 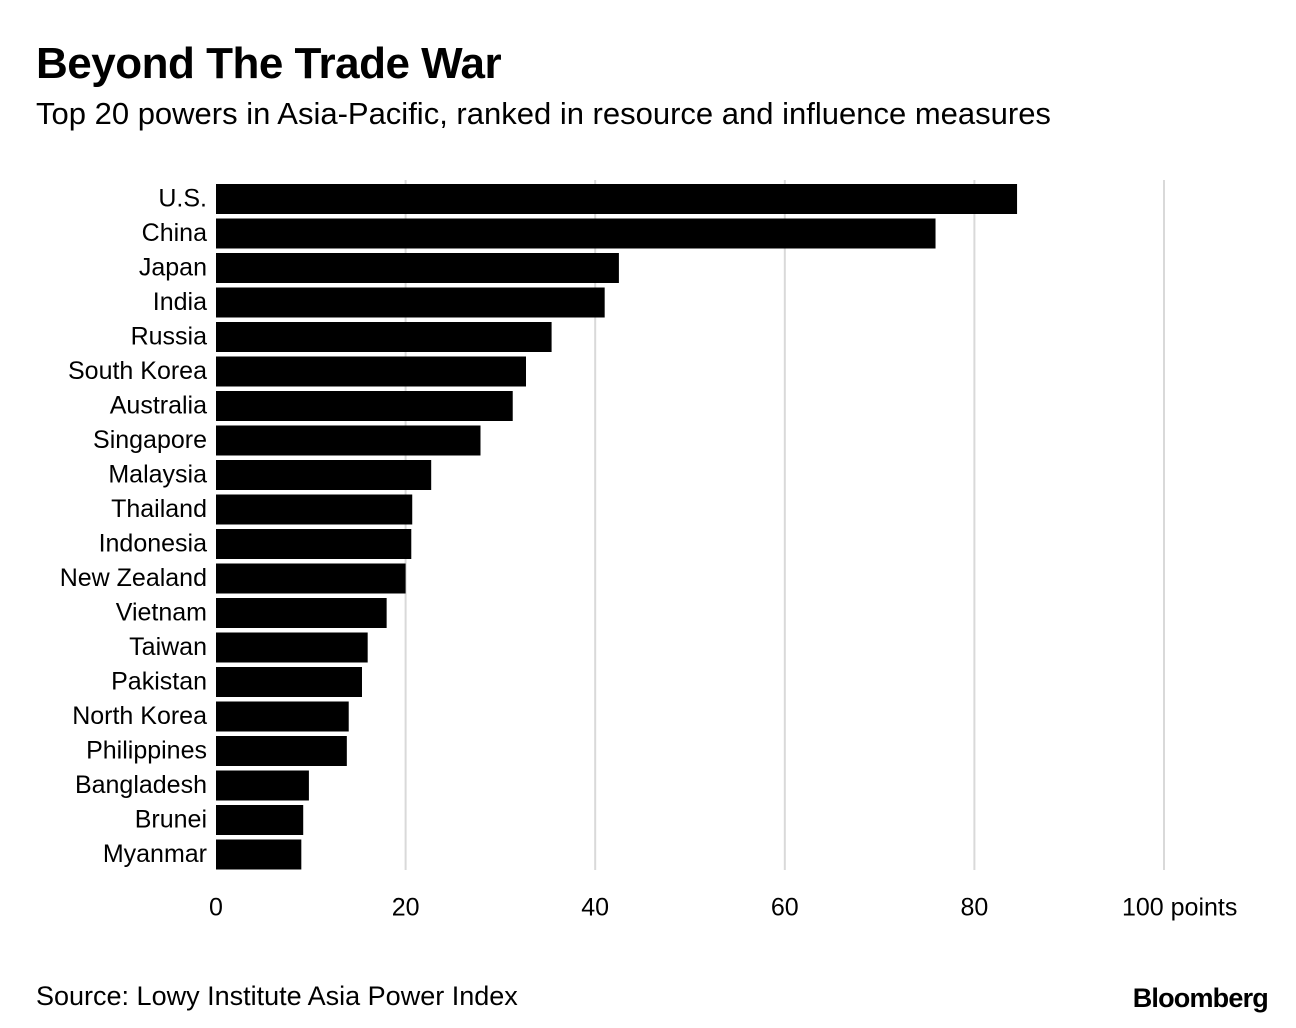 What do you see at coordinates (974, 908) in the screenshot?
I see `x-tick-label: 80` at bounding box center [974, 908].